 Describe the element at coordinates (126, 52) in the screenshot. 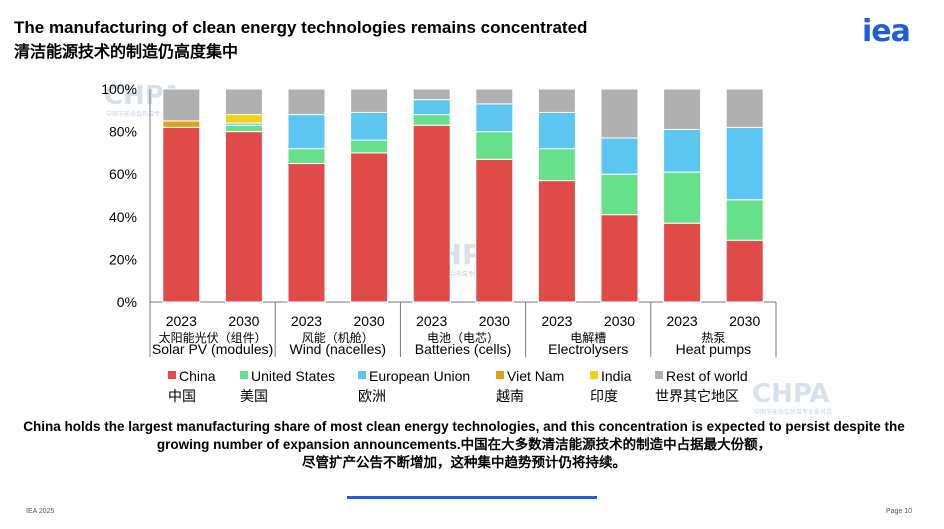

I see `page-title-zh: 清洁能源技术的制造仍高度集中` at that location.